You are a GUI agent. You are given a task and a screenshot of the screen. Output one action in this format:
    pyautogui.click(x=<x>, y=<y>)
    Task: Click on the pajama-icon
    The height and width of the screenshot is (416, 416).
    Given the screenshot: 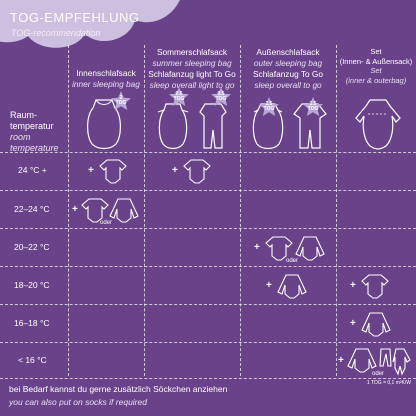 What is the action you would take?
    pyautogui.click(x=395, y=362)
    